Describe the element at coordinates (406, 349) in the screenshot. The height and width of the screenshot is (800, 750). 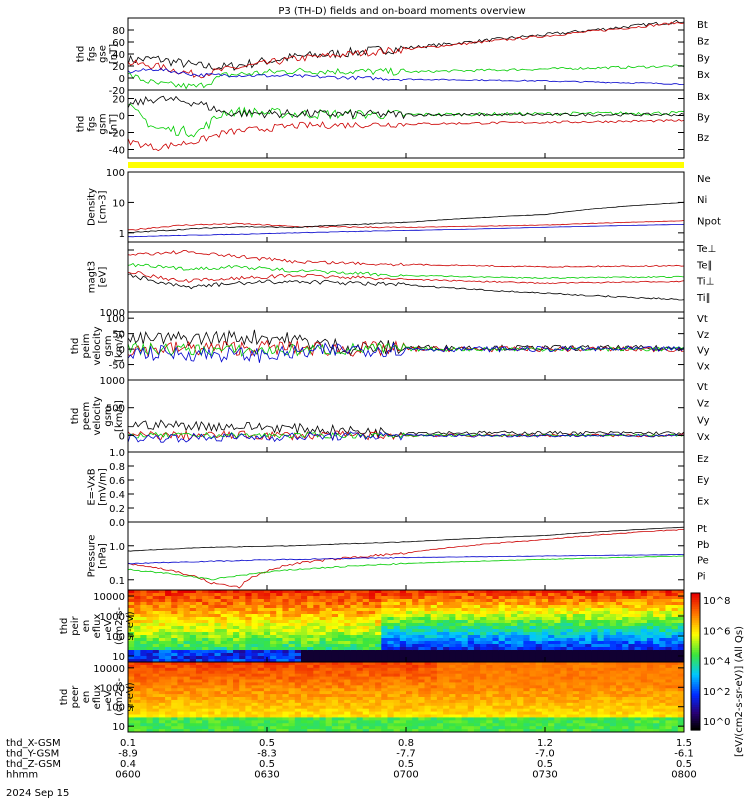
I see `series-Vy-line` at that location.